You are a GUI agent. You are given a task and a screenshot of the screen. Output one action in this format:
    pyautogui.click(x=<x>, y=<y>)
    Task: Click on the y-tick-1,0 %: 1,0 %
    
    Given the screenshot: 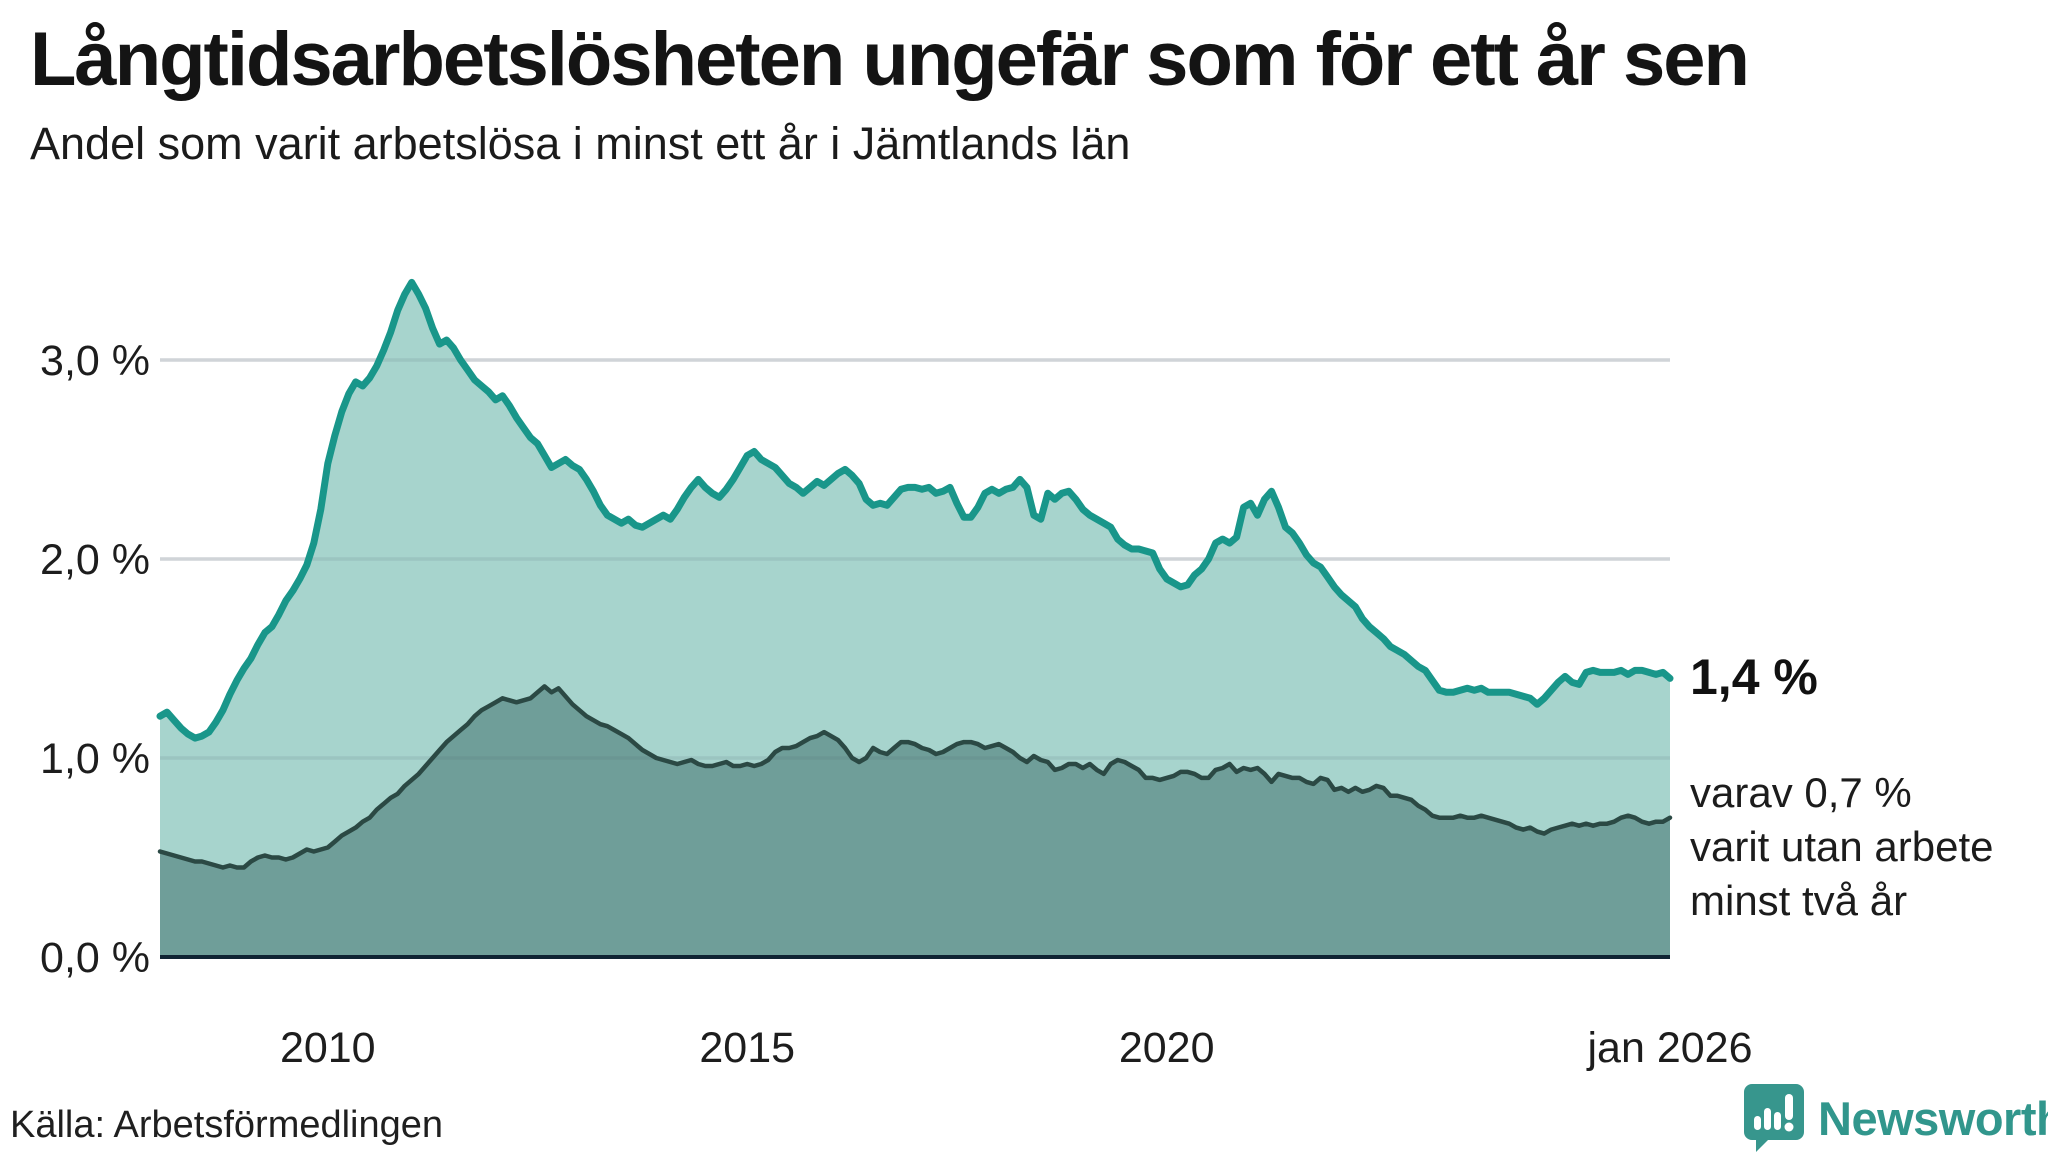 What is the action you would take?
    pyautogui.click(x=95, y=759)
    